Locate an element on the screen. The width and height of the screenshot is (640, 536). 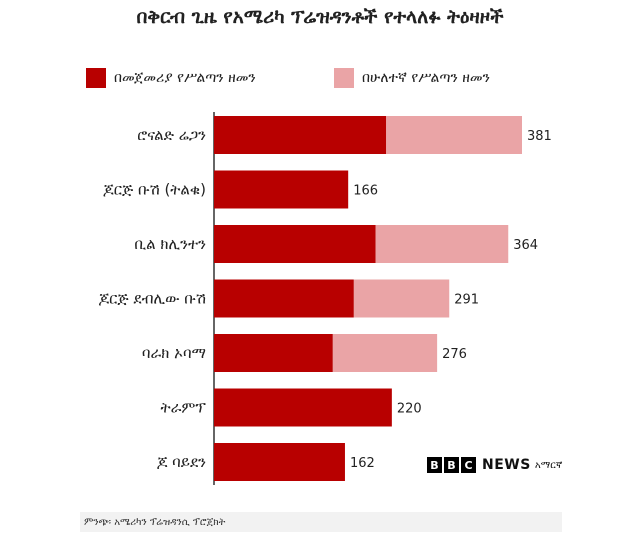
legend-label-first-term: በመጀመሪያ የሥልጣን ዘመን is located at coordinates (185, 78).